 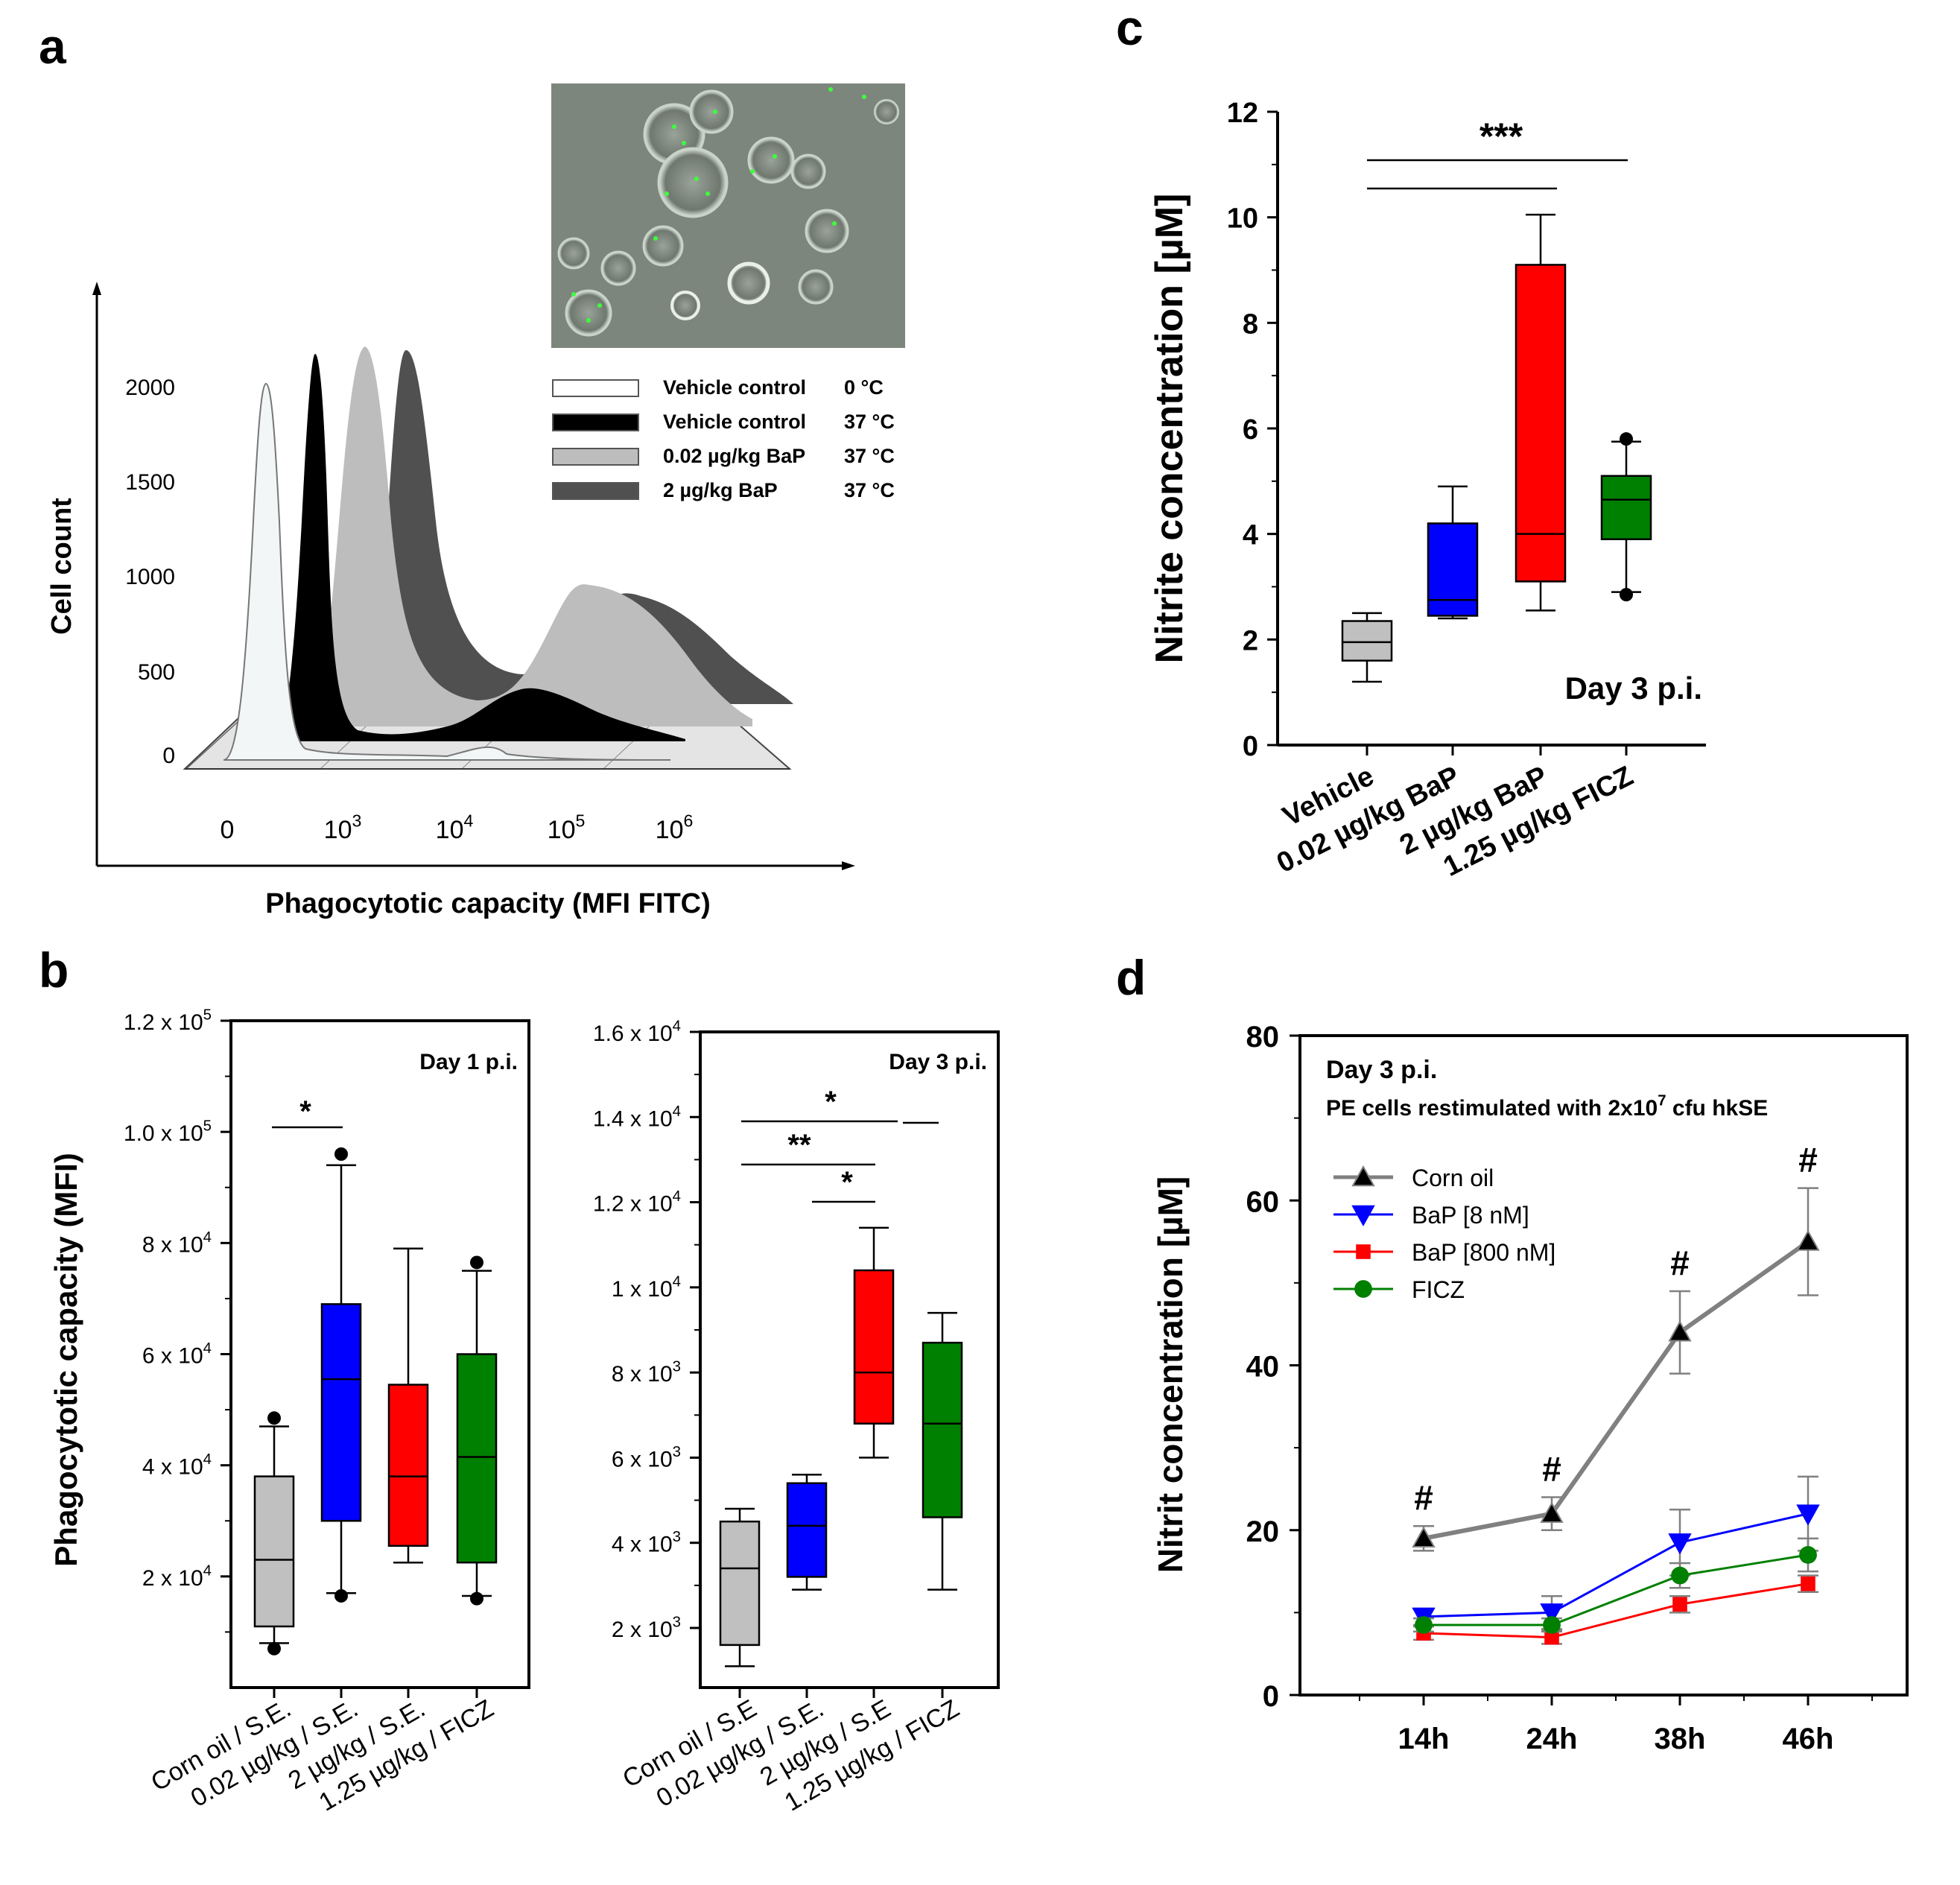 What do you see at coordinates (468, 1062) in the screenshot?
I see `day-annotation: Day 1 p.i.` at bounding box center [468, 1062].